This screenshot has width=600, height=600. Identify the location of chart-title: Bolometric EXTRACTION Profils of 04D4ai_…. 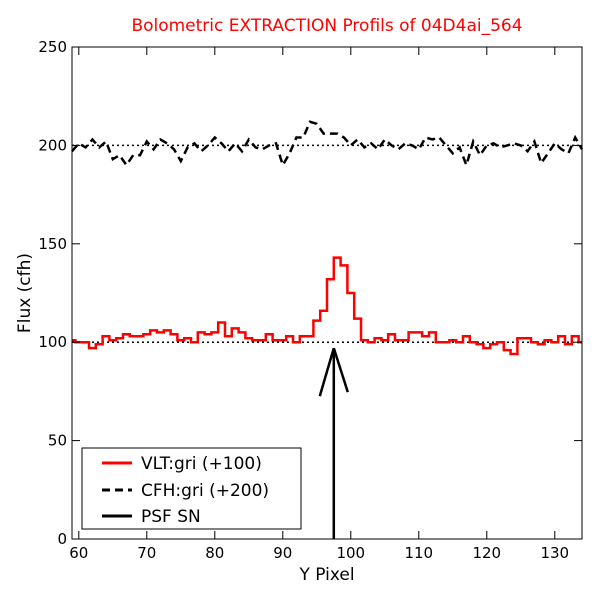
(326, 26).